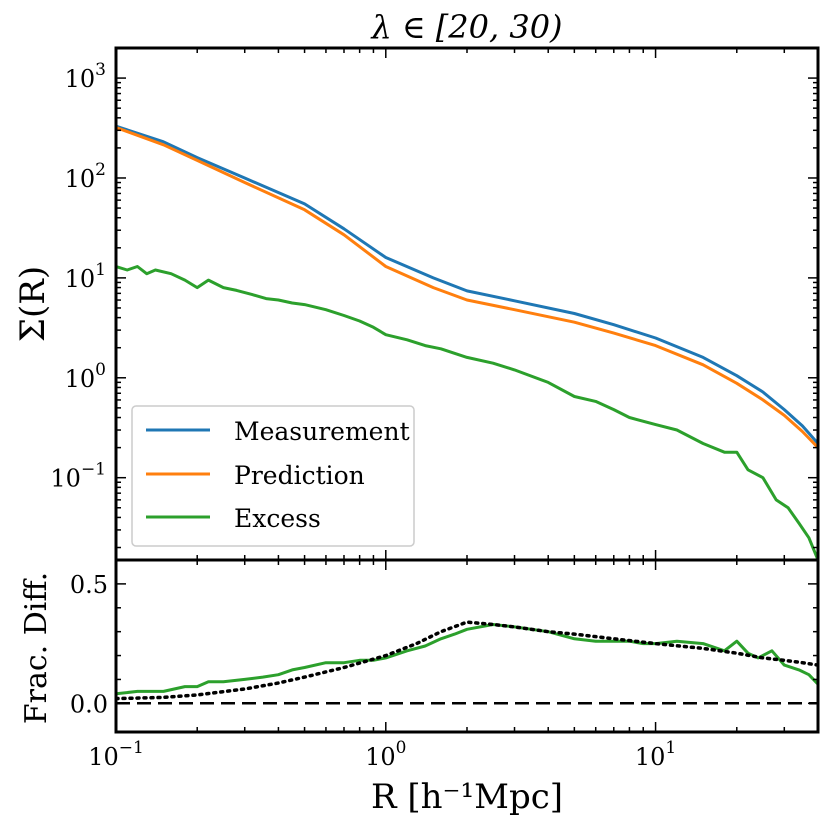 The height and width of the screenshot is (824, 831). I want to click on x-axis-label: R [h⁻¹Mpc], so click(467, 797).